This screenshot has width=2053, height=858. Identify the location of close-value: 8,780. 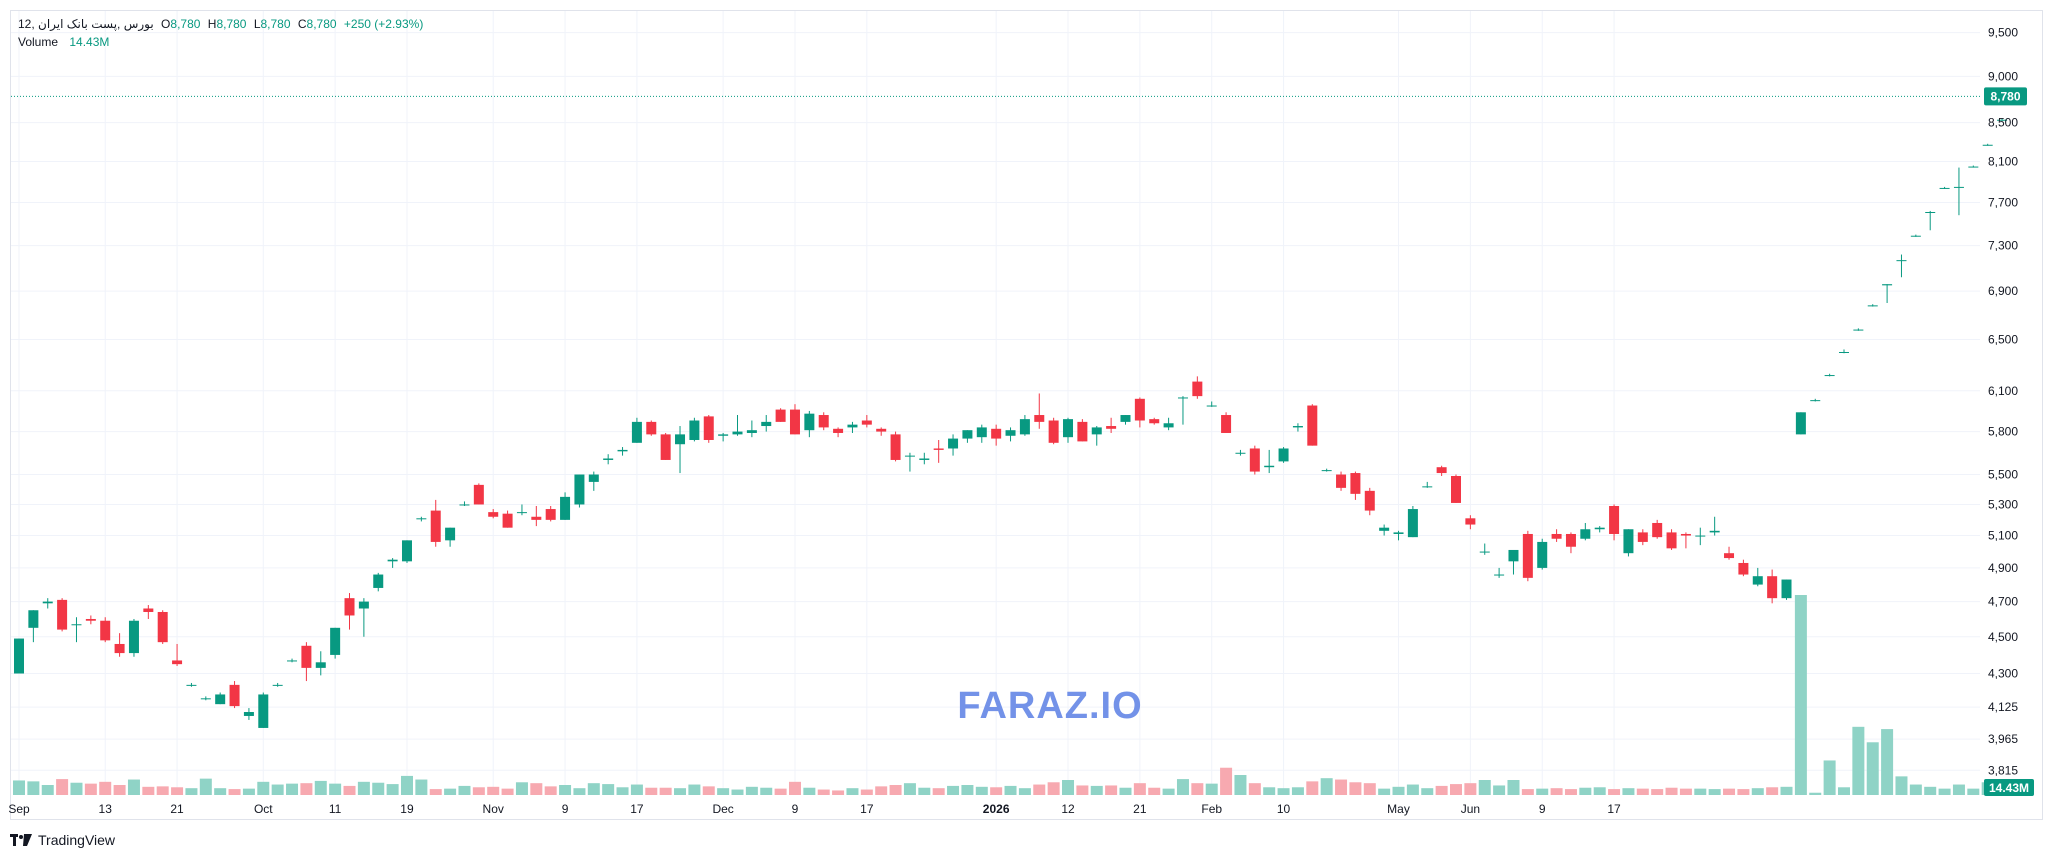
(321, 24).